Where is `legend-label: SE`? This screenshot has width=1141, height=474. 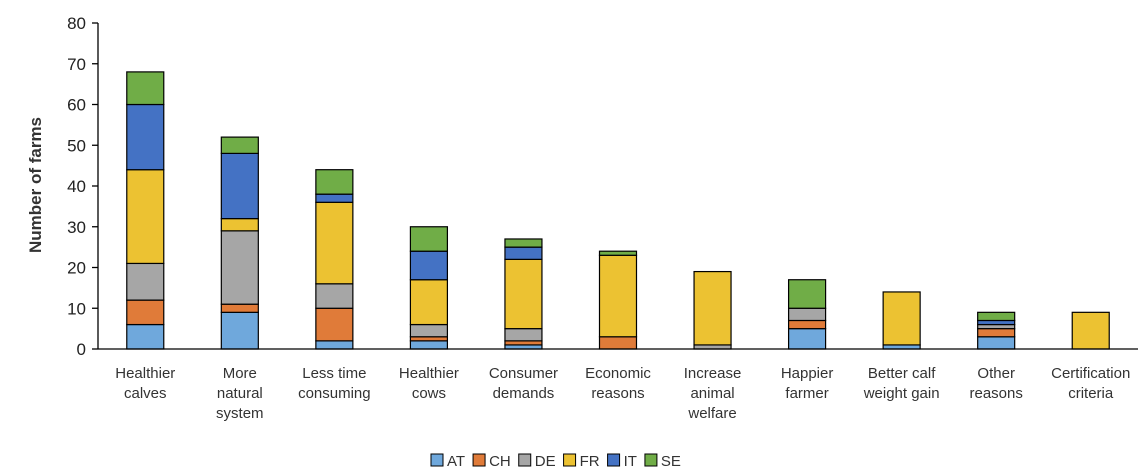
legend-label: SE is located at coordinates (671, 461).